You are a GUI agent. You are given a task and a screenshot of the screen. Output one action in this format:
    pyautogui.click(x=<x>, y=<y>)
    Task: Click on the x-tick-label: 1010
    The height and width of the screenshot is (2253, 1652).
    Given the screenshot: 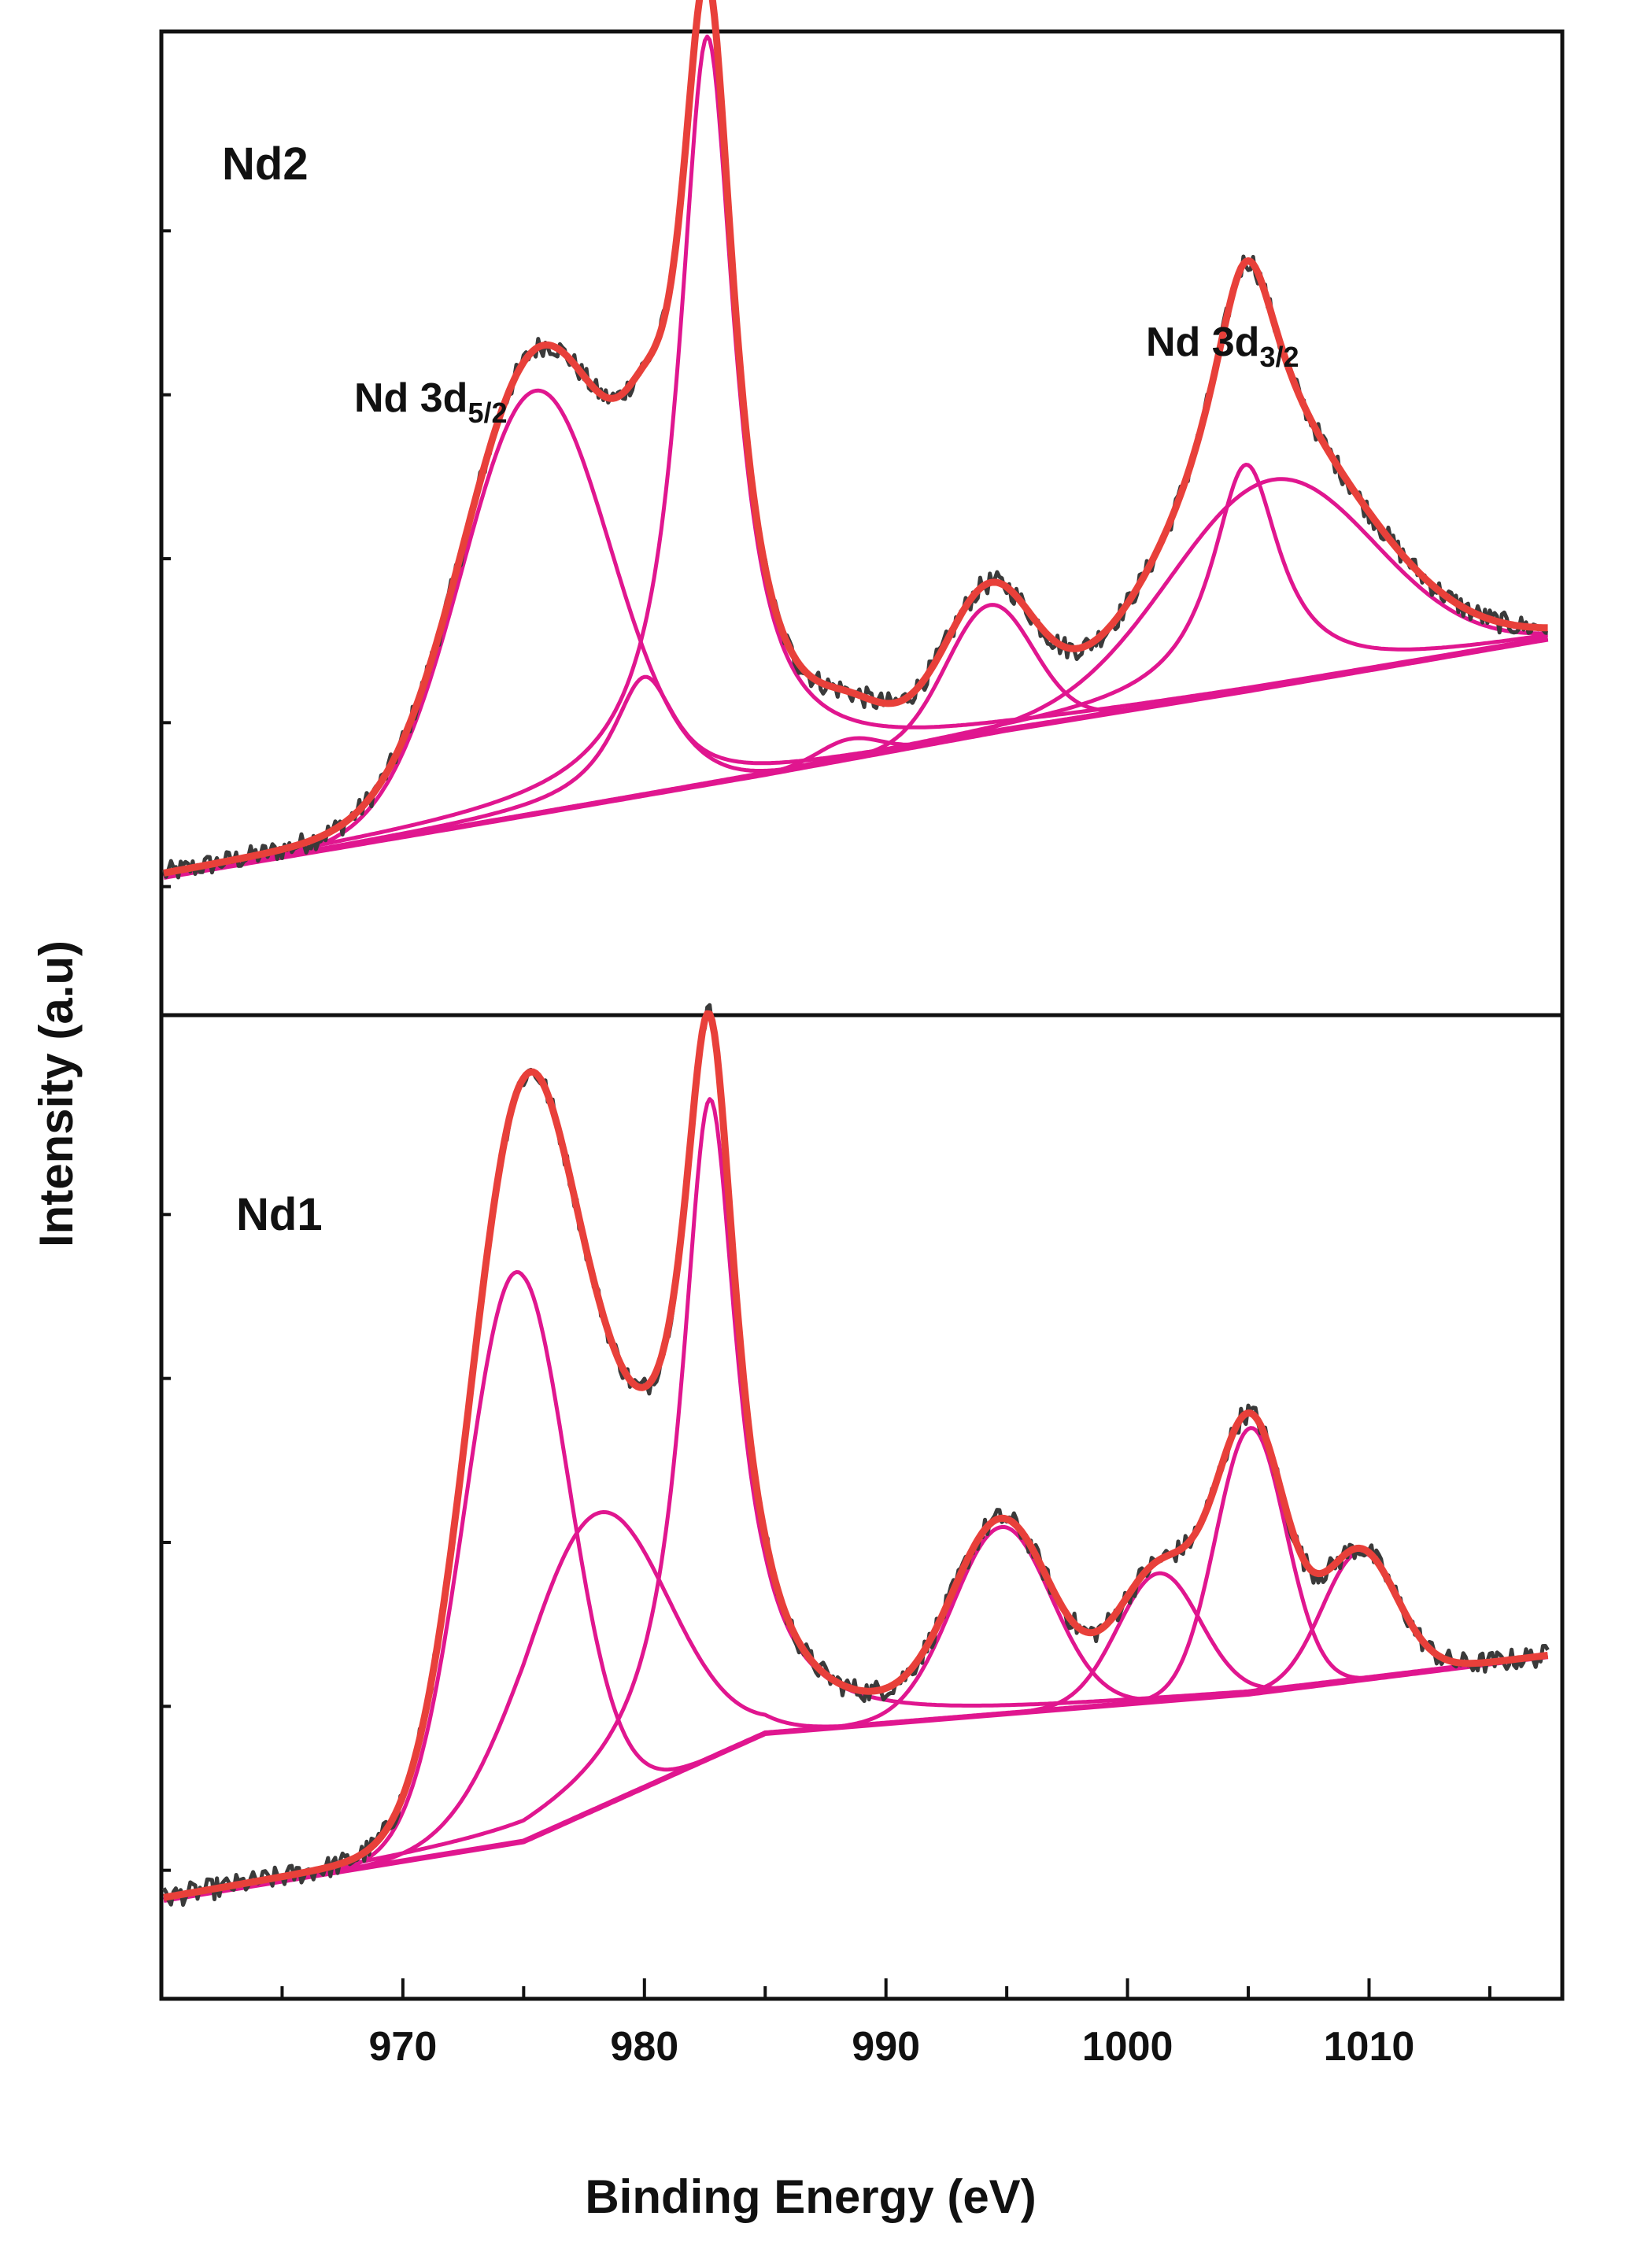 What is the action you would take?
    pyautogui.click(x=1370, y=2047)
    